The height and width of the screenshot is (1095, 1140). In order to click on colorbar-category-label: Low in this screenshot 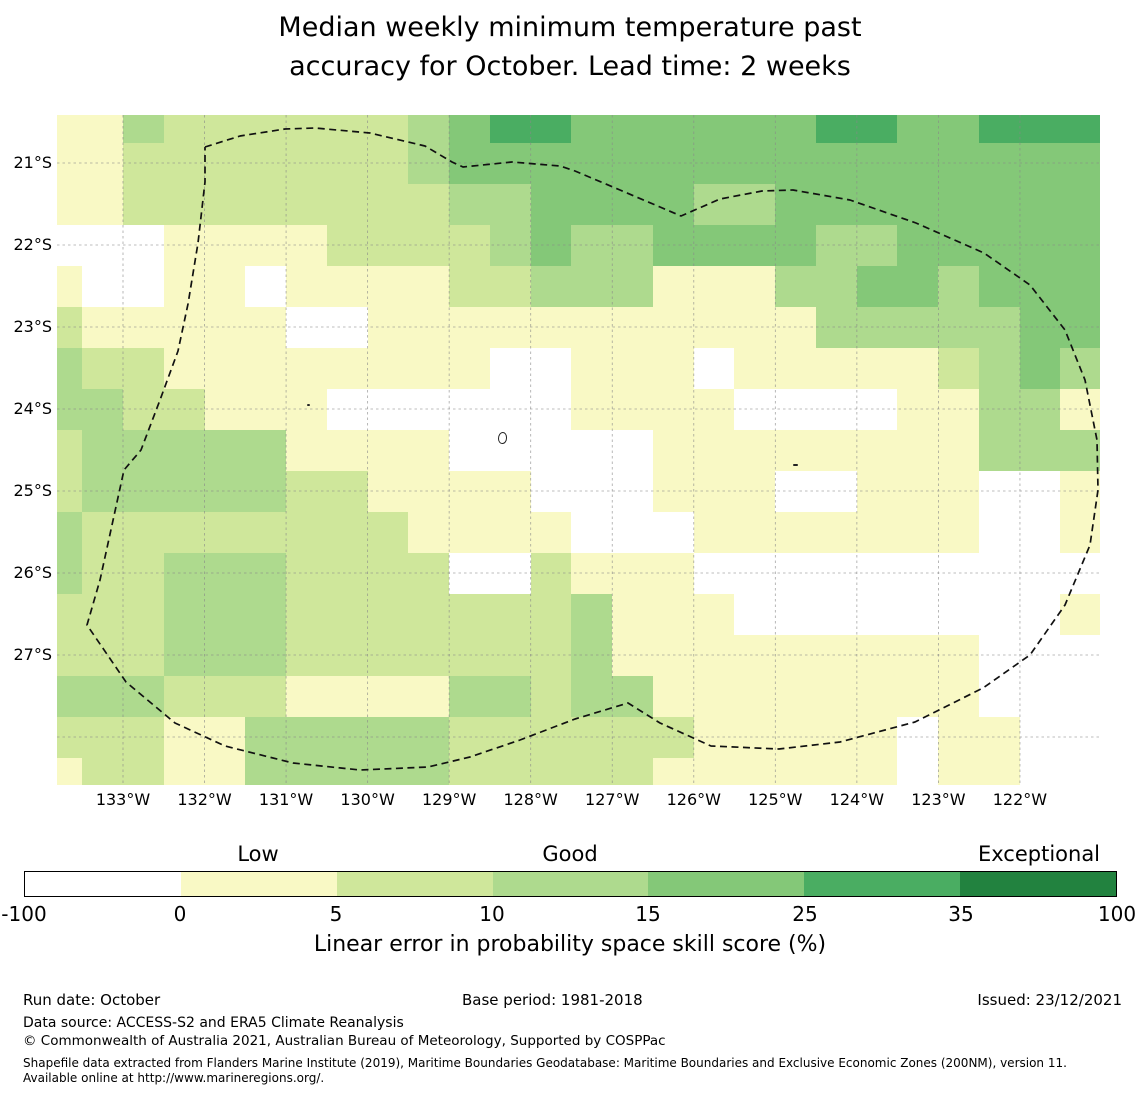, I will do `click(258, 854)`.